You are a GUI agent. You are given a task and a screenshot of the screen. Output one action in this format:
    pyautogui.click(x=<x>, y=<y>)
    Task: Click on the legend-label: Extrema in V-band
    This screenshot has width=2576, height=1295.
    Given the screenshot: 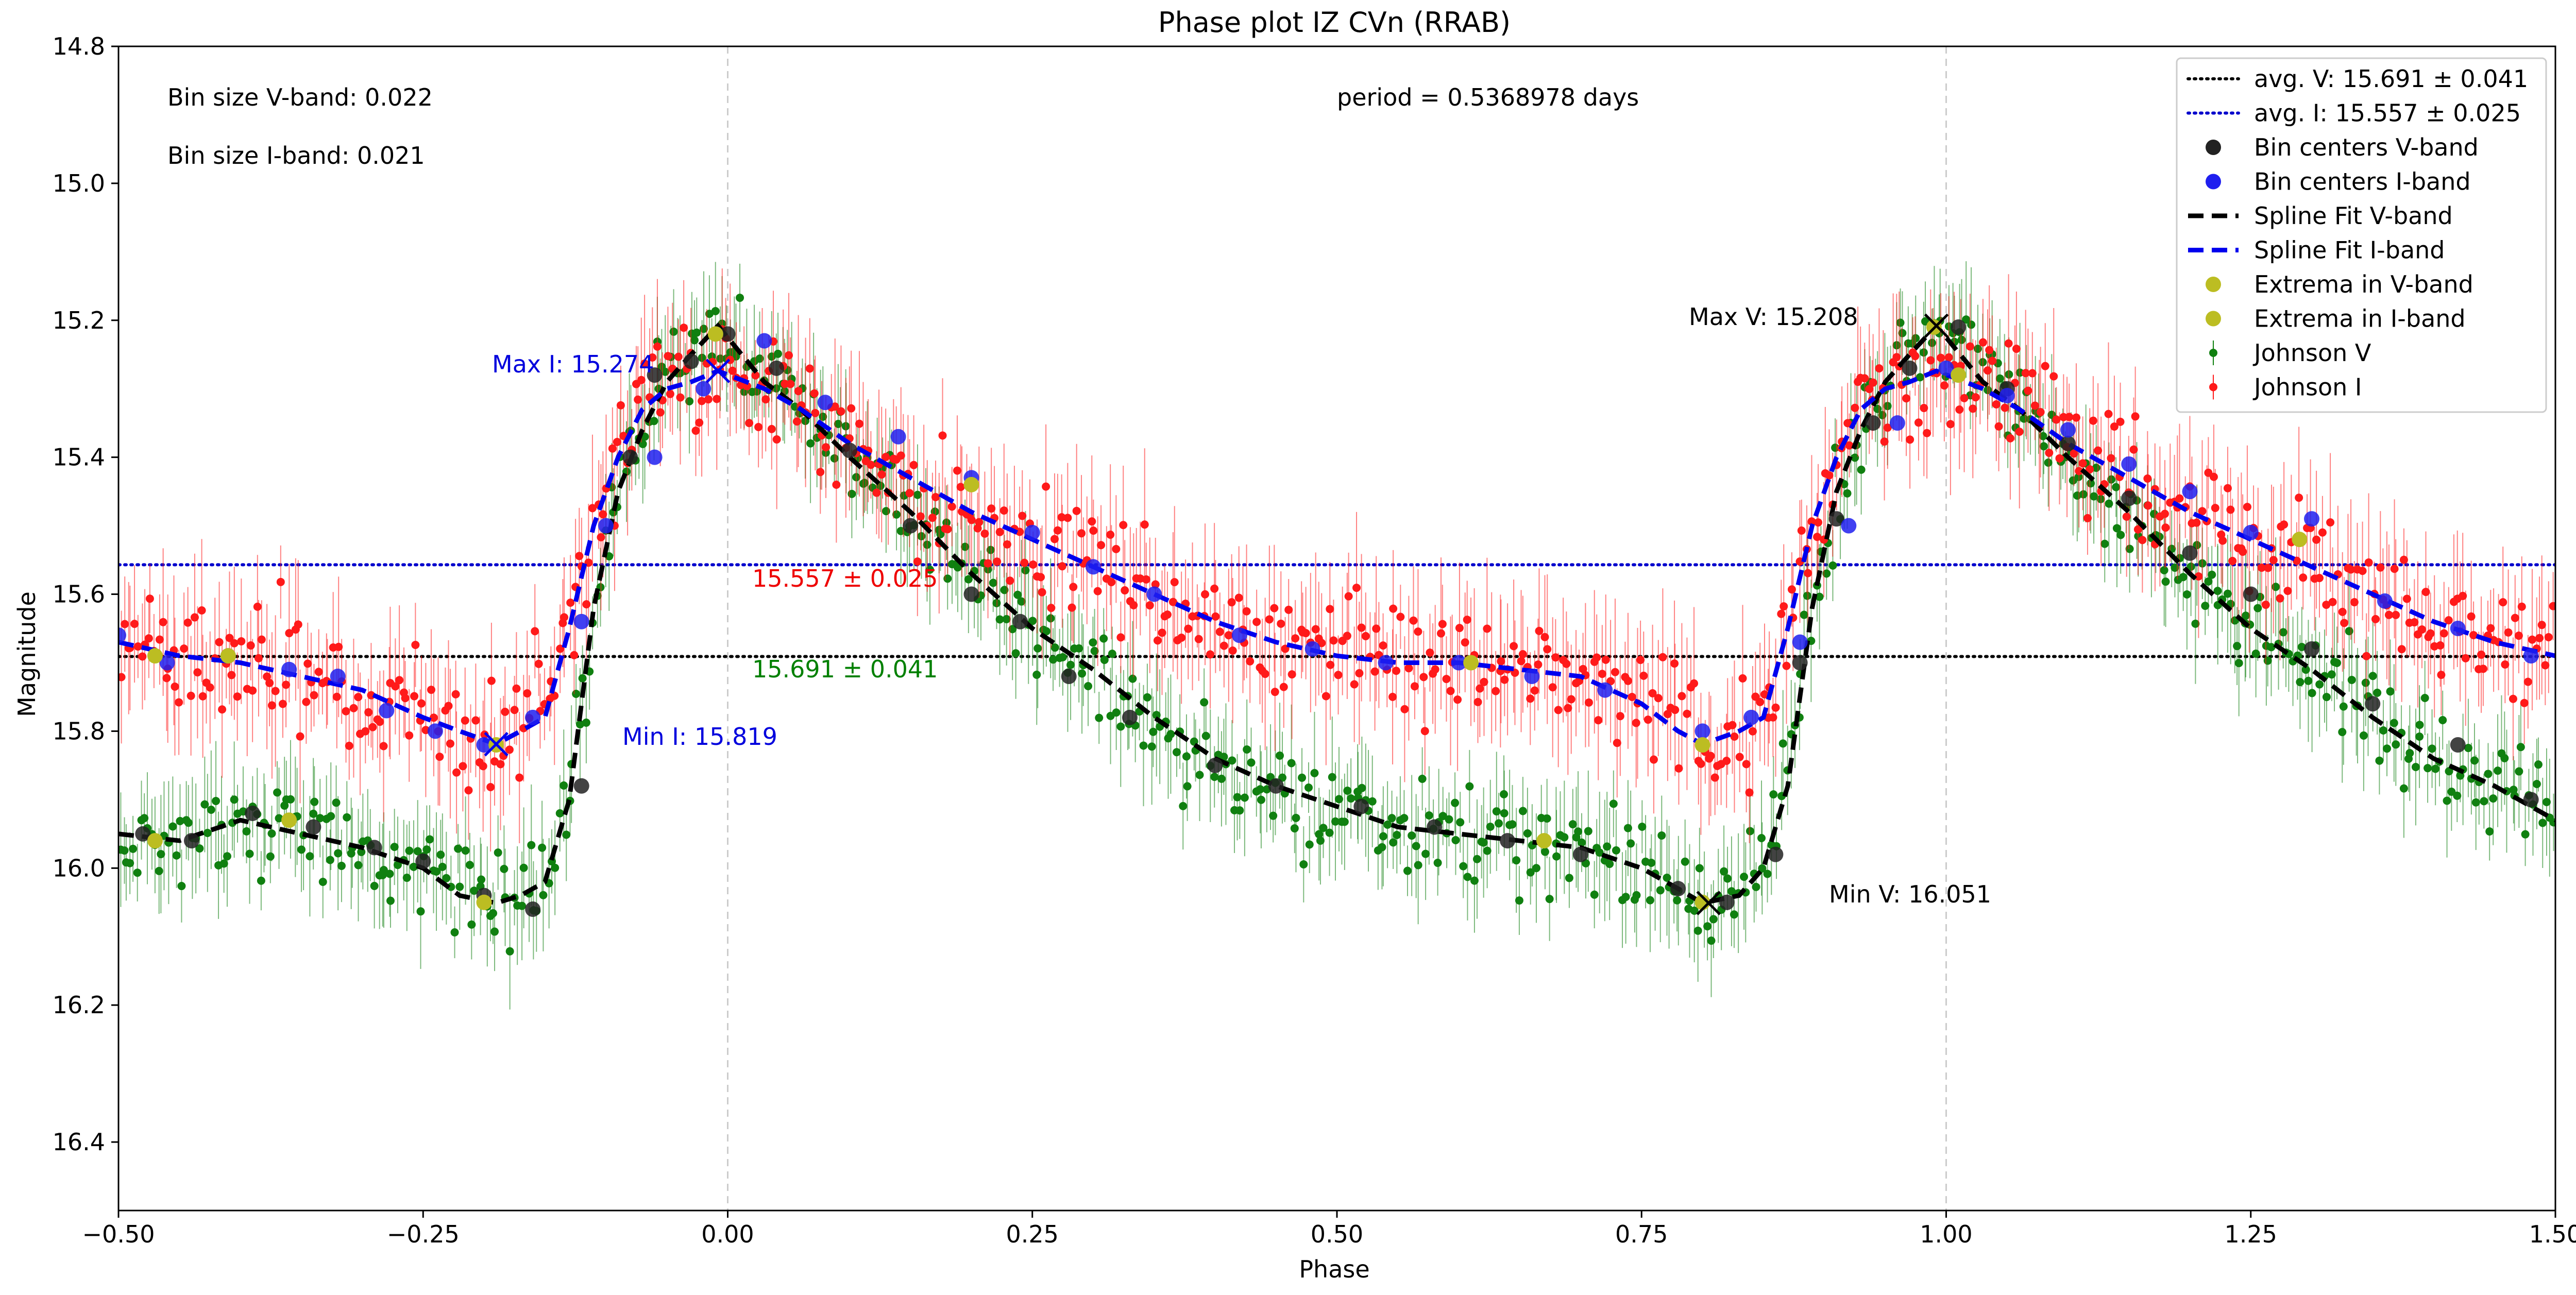 What is the action you would take?
    pyautogui.click(x=2363, y=284)
    